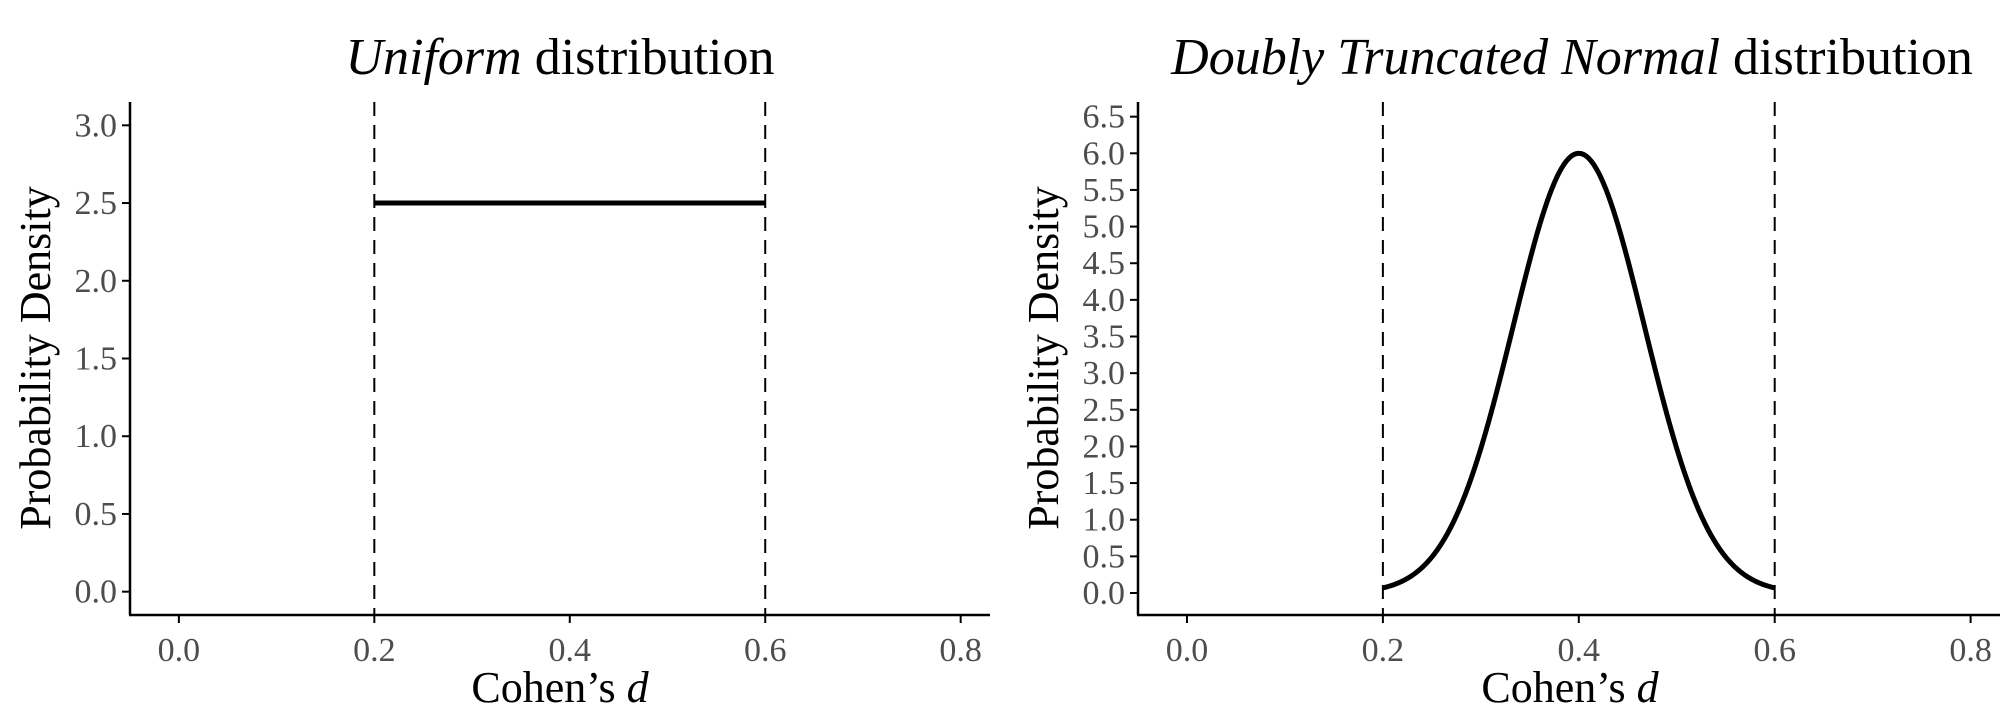 Image resolution: width=2016 pixels, height=716 pixels. I want to click on uniform-y-axis-title: Probability Density, so click(35, 357).